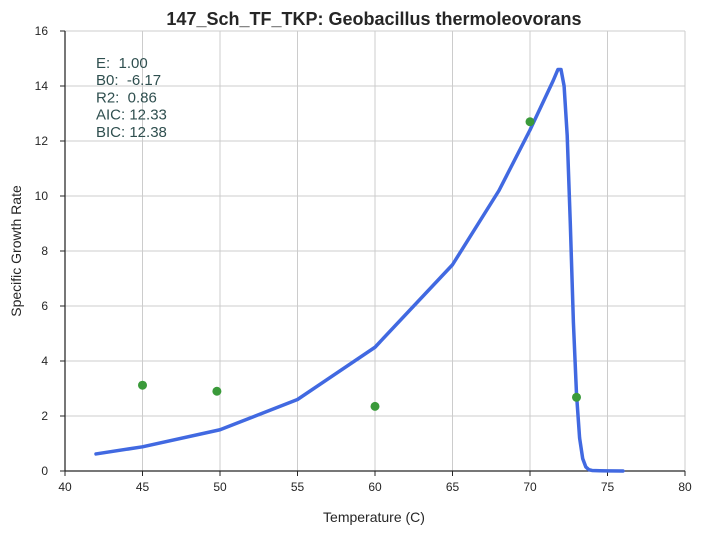 The height and width of the screenshot is (534, 702). Describe the element at coordinates (374, 517) in the screenshot. I see `x-axis-label: Temperature (C)` at that location.